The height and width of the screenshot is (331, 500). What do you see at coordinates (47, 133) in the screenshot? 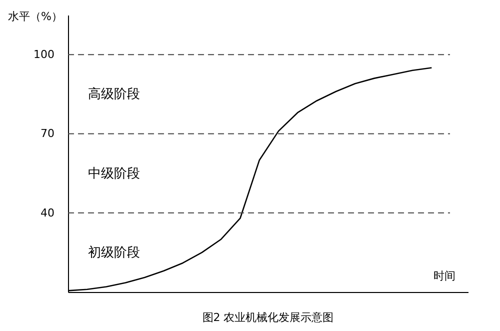
I see `y-tick-label: 70` at bounding box center [47, 133].